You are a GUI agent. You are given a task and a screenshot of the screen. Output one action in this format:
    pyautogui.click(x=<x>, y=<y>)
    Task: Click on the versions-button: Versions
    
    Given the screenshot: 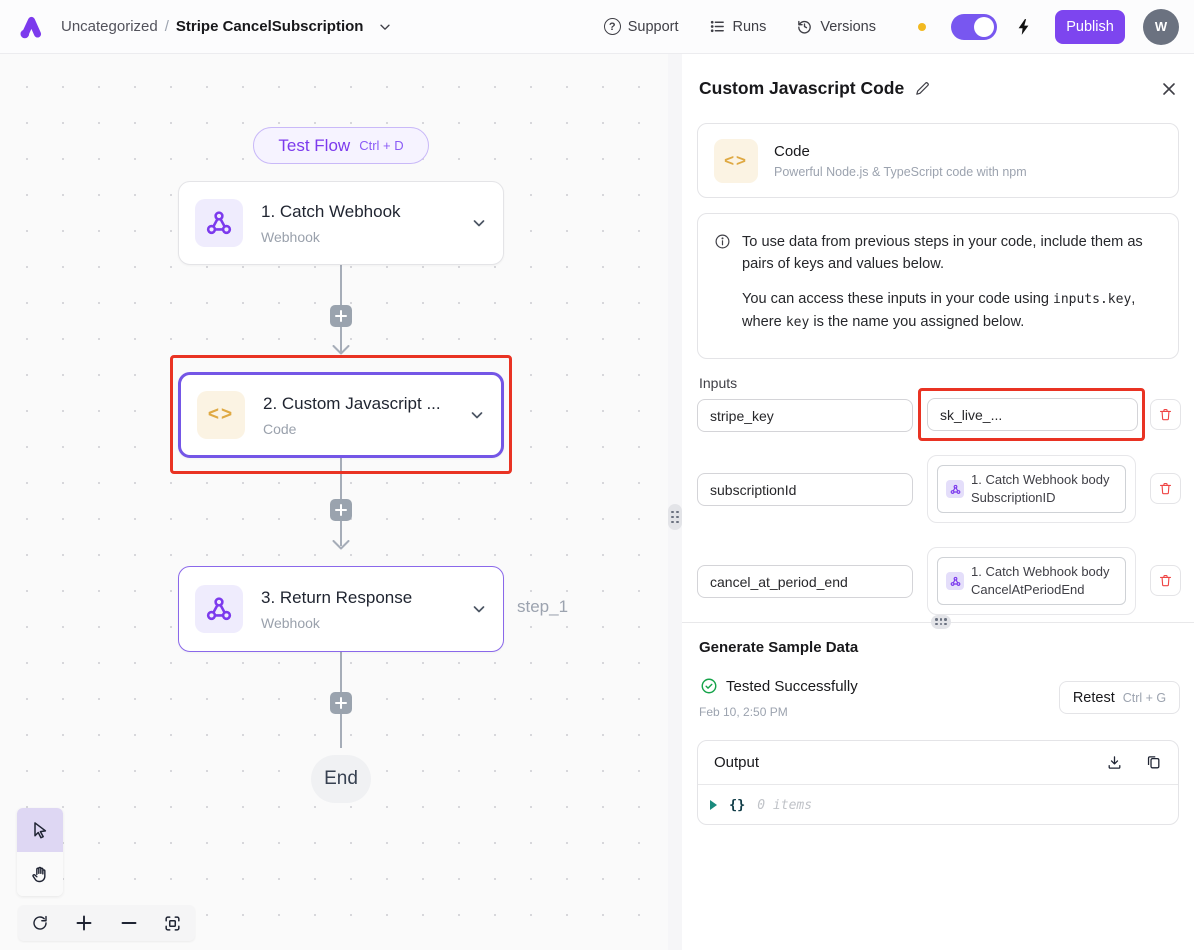 What is the action you would take?
    pyautogui.click(x=836, y=26)
    